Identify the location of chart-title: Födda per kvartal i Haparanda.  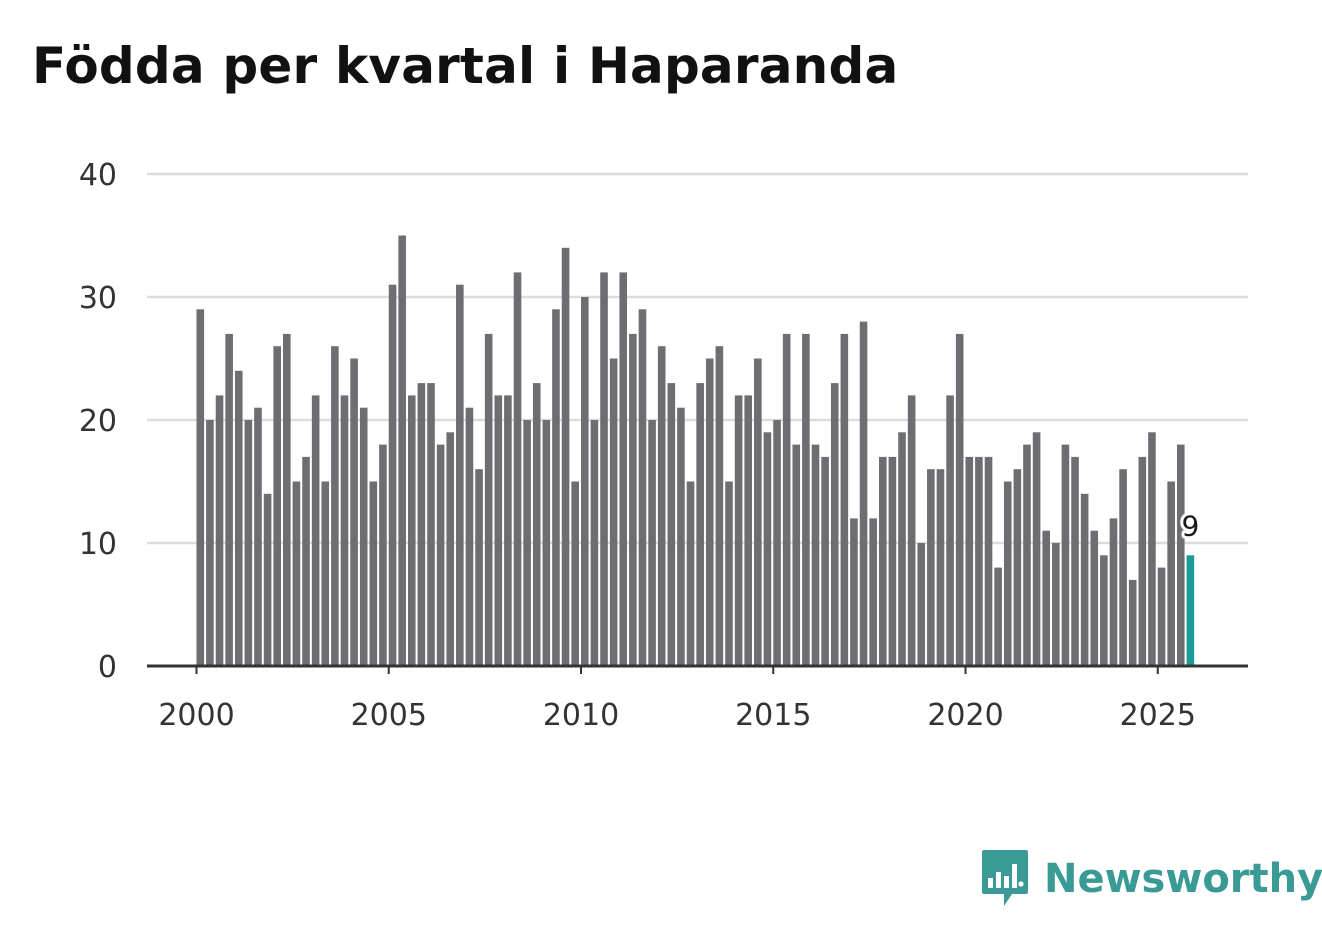
(465, 66).